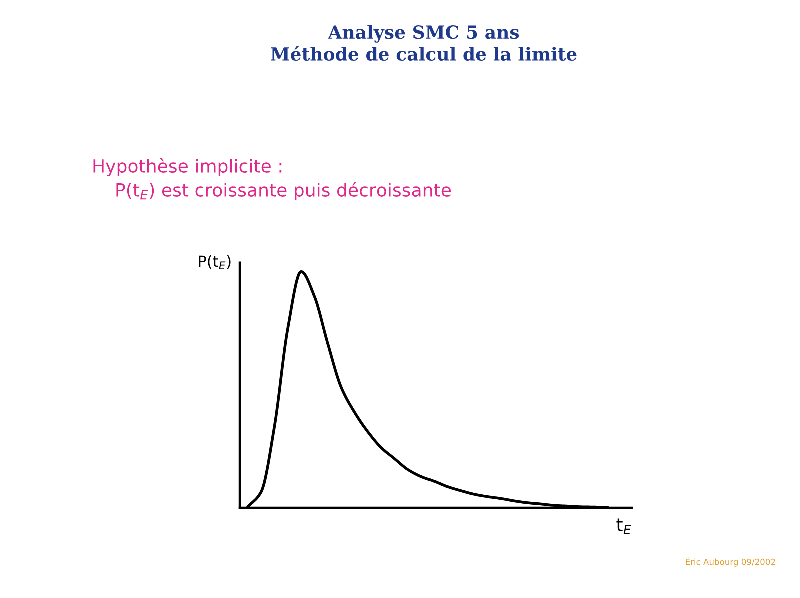 The image size is (800, 598). Describe the element at coordinates (624, 526) in the screenshot. I see `x-axis-title: t$_{E}$` at that location.